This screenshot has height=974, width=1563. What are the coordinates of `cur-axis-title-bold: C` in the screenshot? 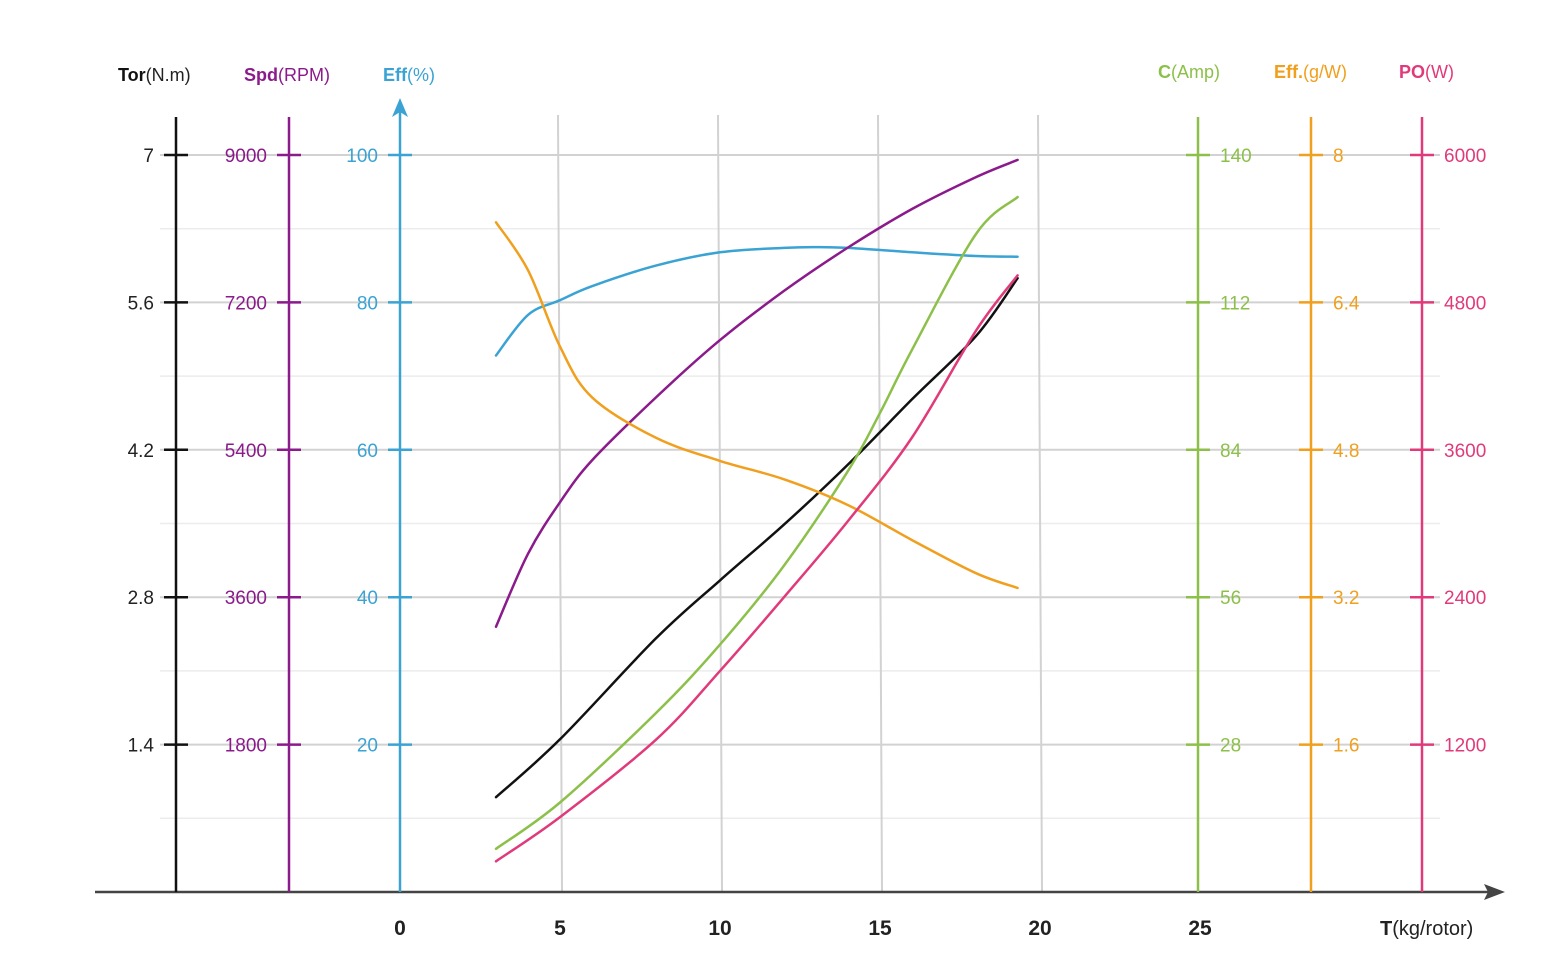 It's located at (1164, 72).